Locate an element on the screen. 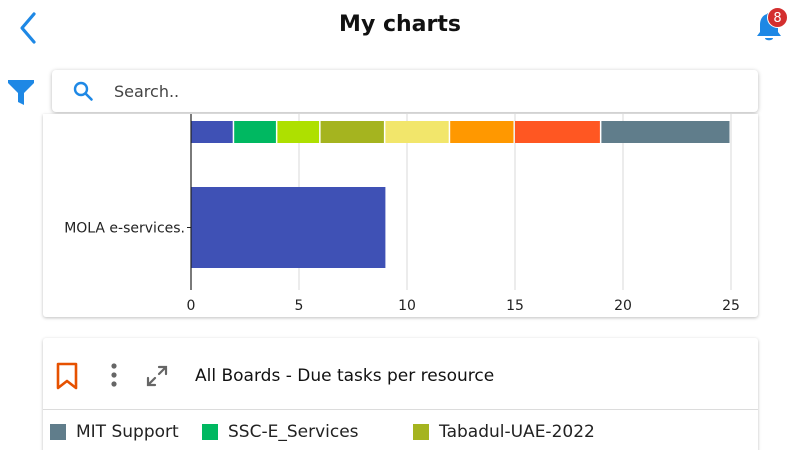  x-tick-label: 15 is located at coordinates (515, 306).